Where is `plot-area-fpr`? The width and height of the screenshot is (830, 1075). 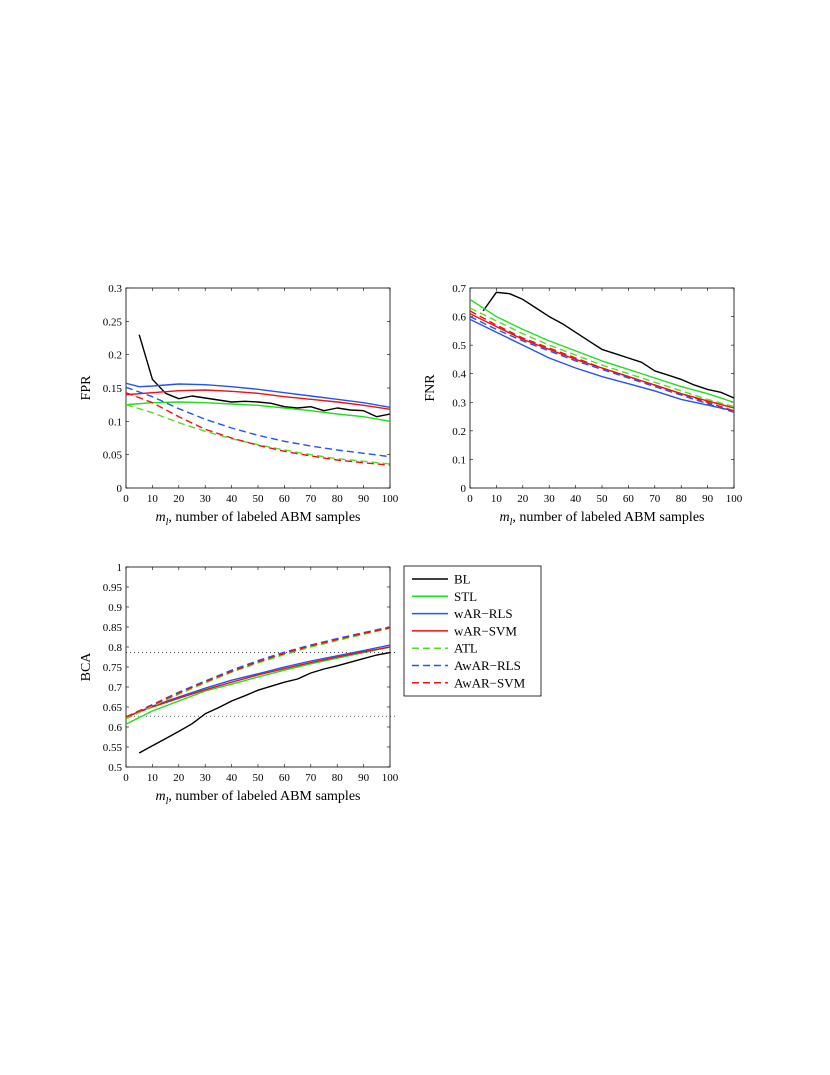 plot-area-fpr is located at coordinates (258, 388).